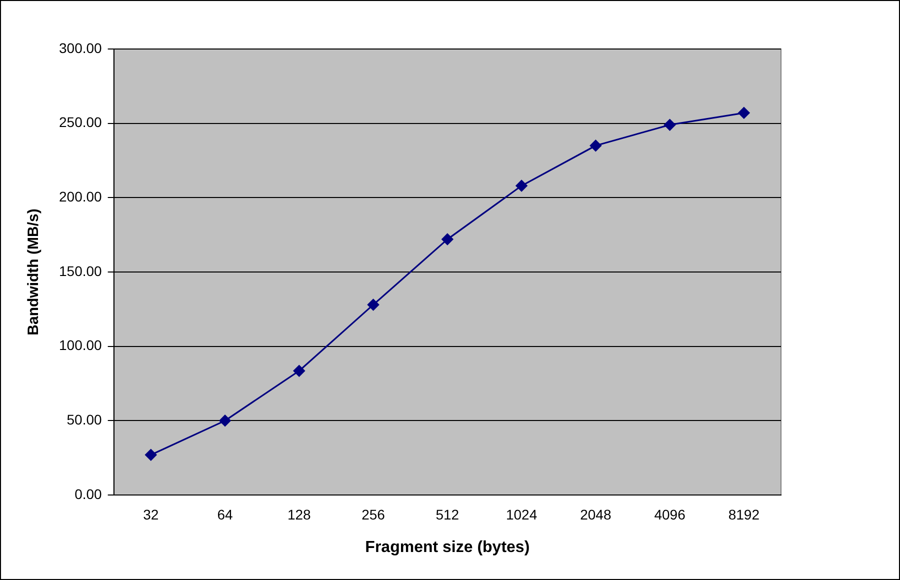 The height and width of the screenshot is (580, 900). I want to click on x-tick-label: 256, so click(374, 514).